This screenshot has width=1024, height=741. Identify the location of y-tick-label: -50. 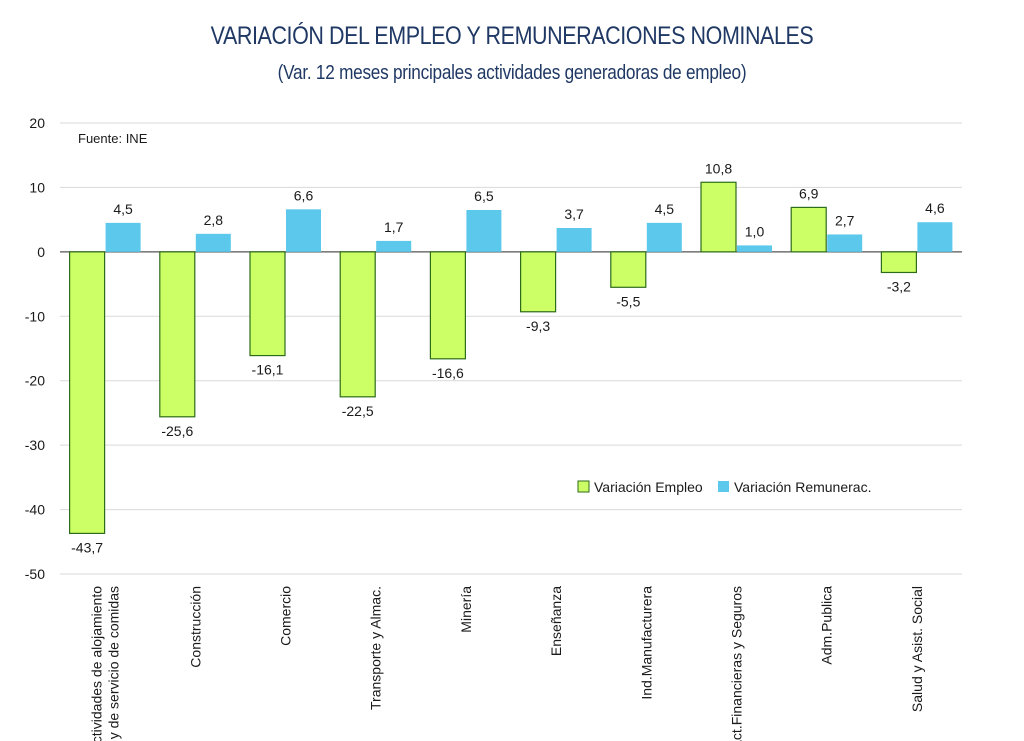
(35, 574).